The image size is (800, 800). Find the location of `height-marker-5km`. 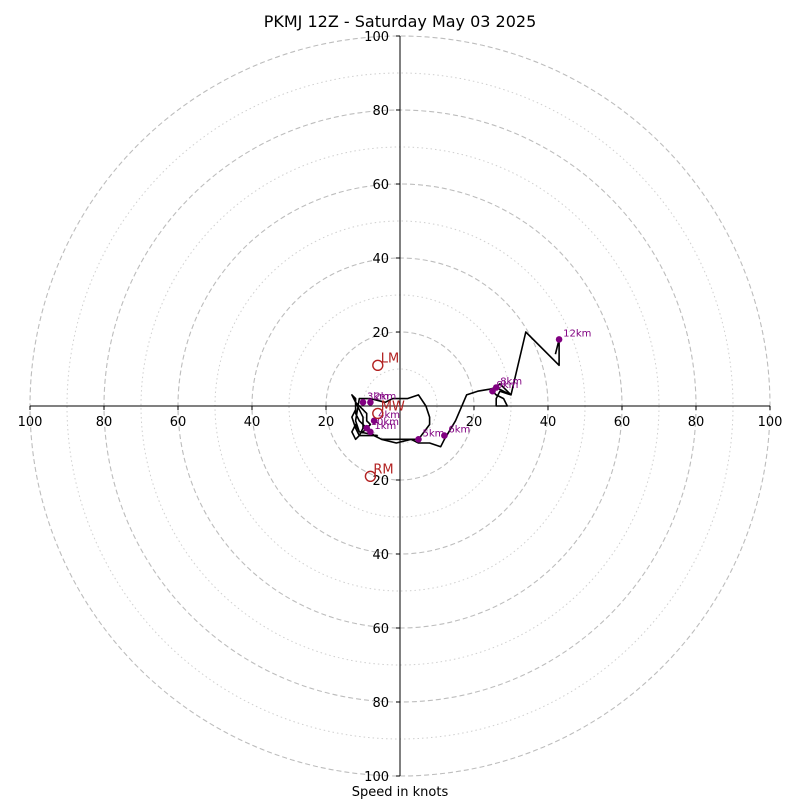

height-marker-5km is located at coordinates (418, 439).